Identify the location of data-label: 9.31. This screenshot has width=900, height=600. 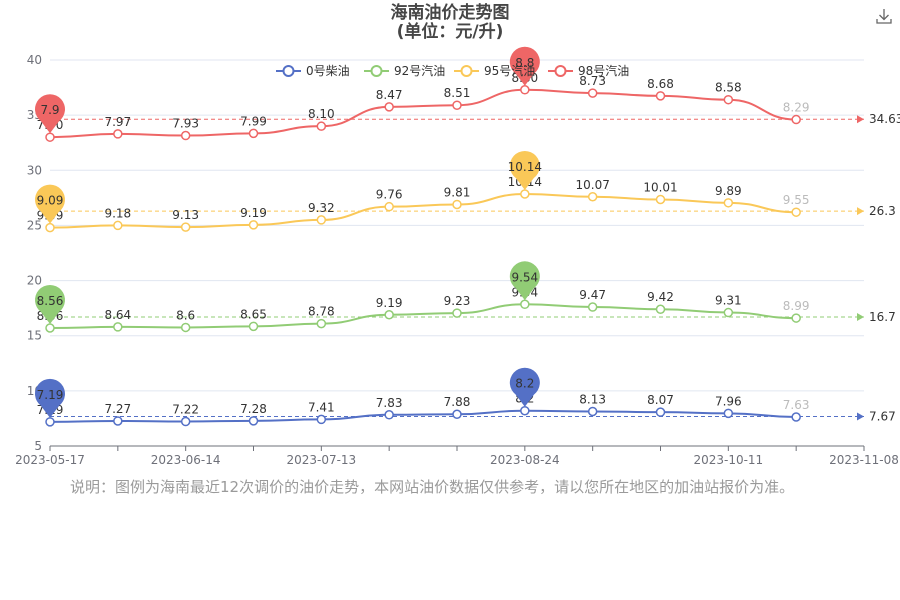
(728, 301).